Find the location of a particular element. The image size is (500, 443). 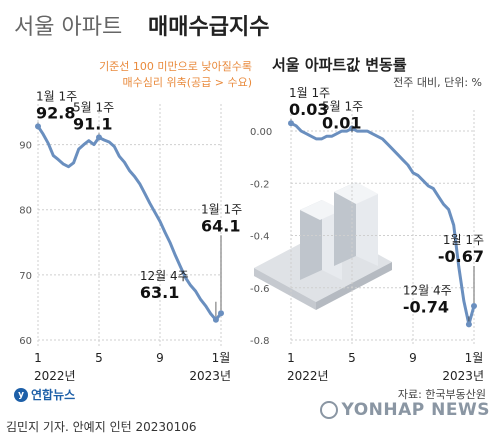

right-chart-unit: 전주 대비, 단위: % is located at coordinates (437, 82).